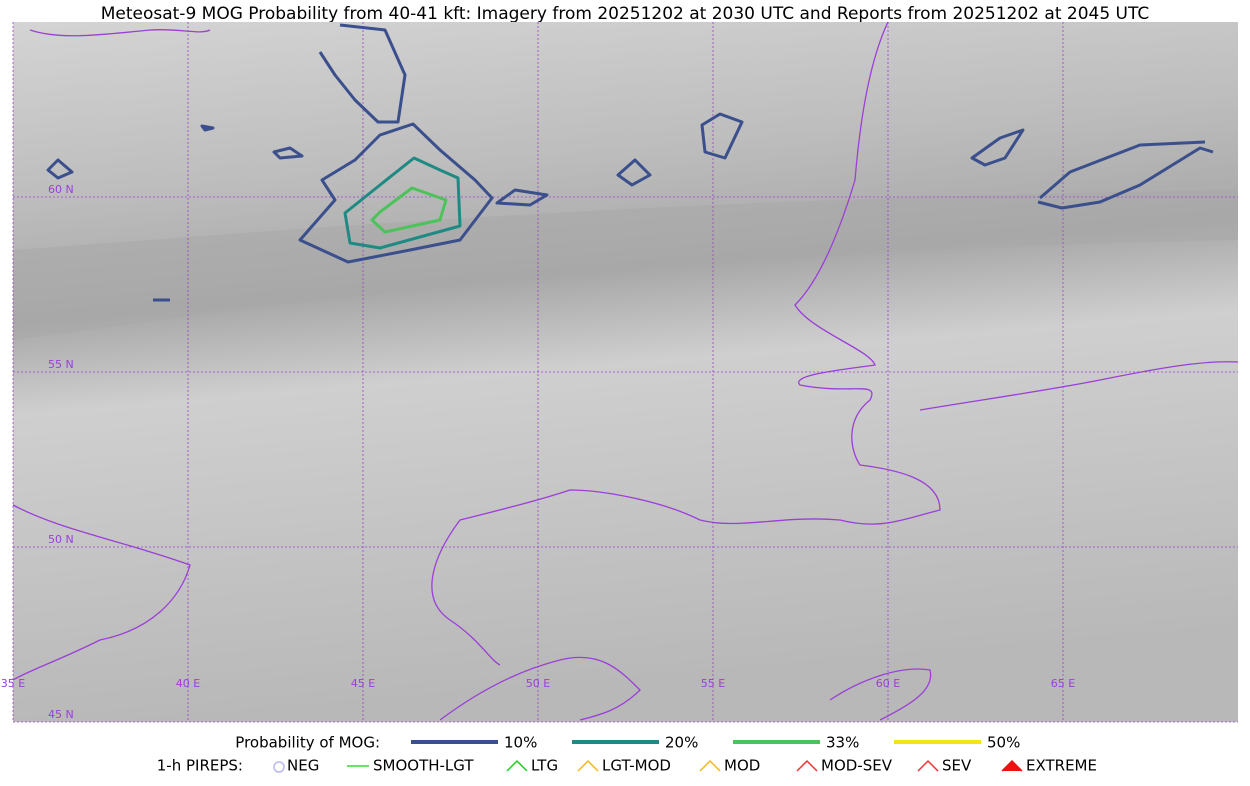  Describe the element at coordinates (1063, 683) in the screenshot. I see `lon-label: 65 E` at that location.